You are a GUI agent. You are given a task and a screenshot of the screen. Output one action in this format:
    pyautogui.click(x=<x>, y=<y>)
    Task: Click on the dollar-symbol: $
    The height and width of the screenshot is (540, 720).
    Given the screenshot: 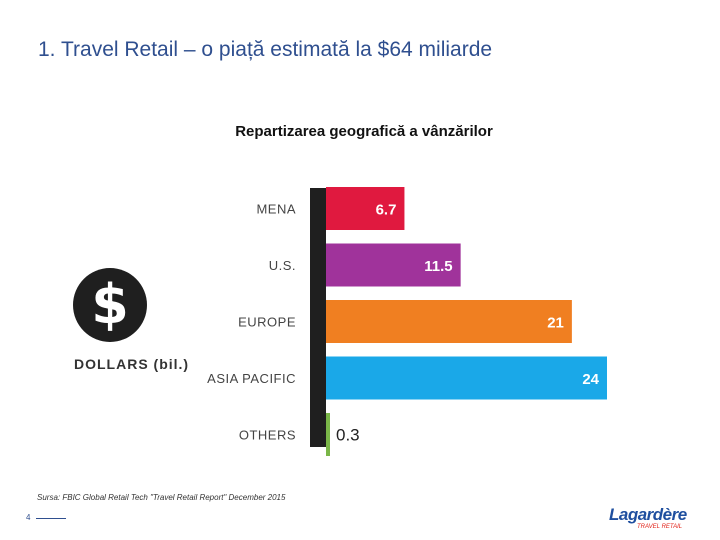 What is the action you would take?
    pyautogui.click(x=110, y=304)
    